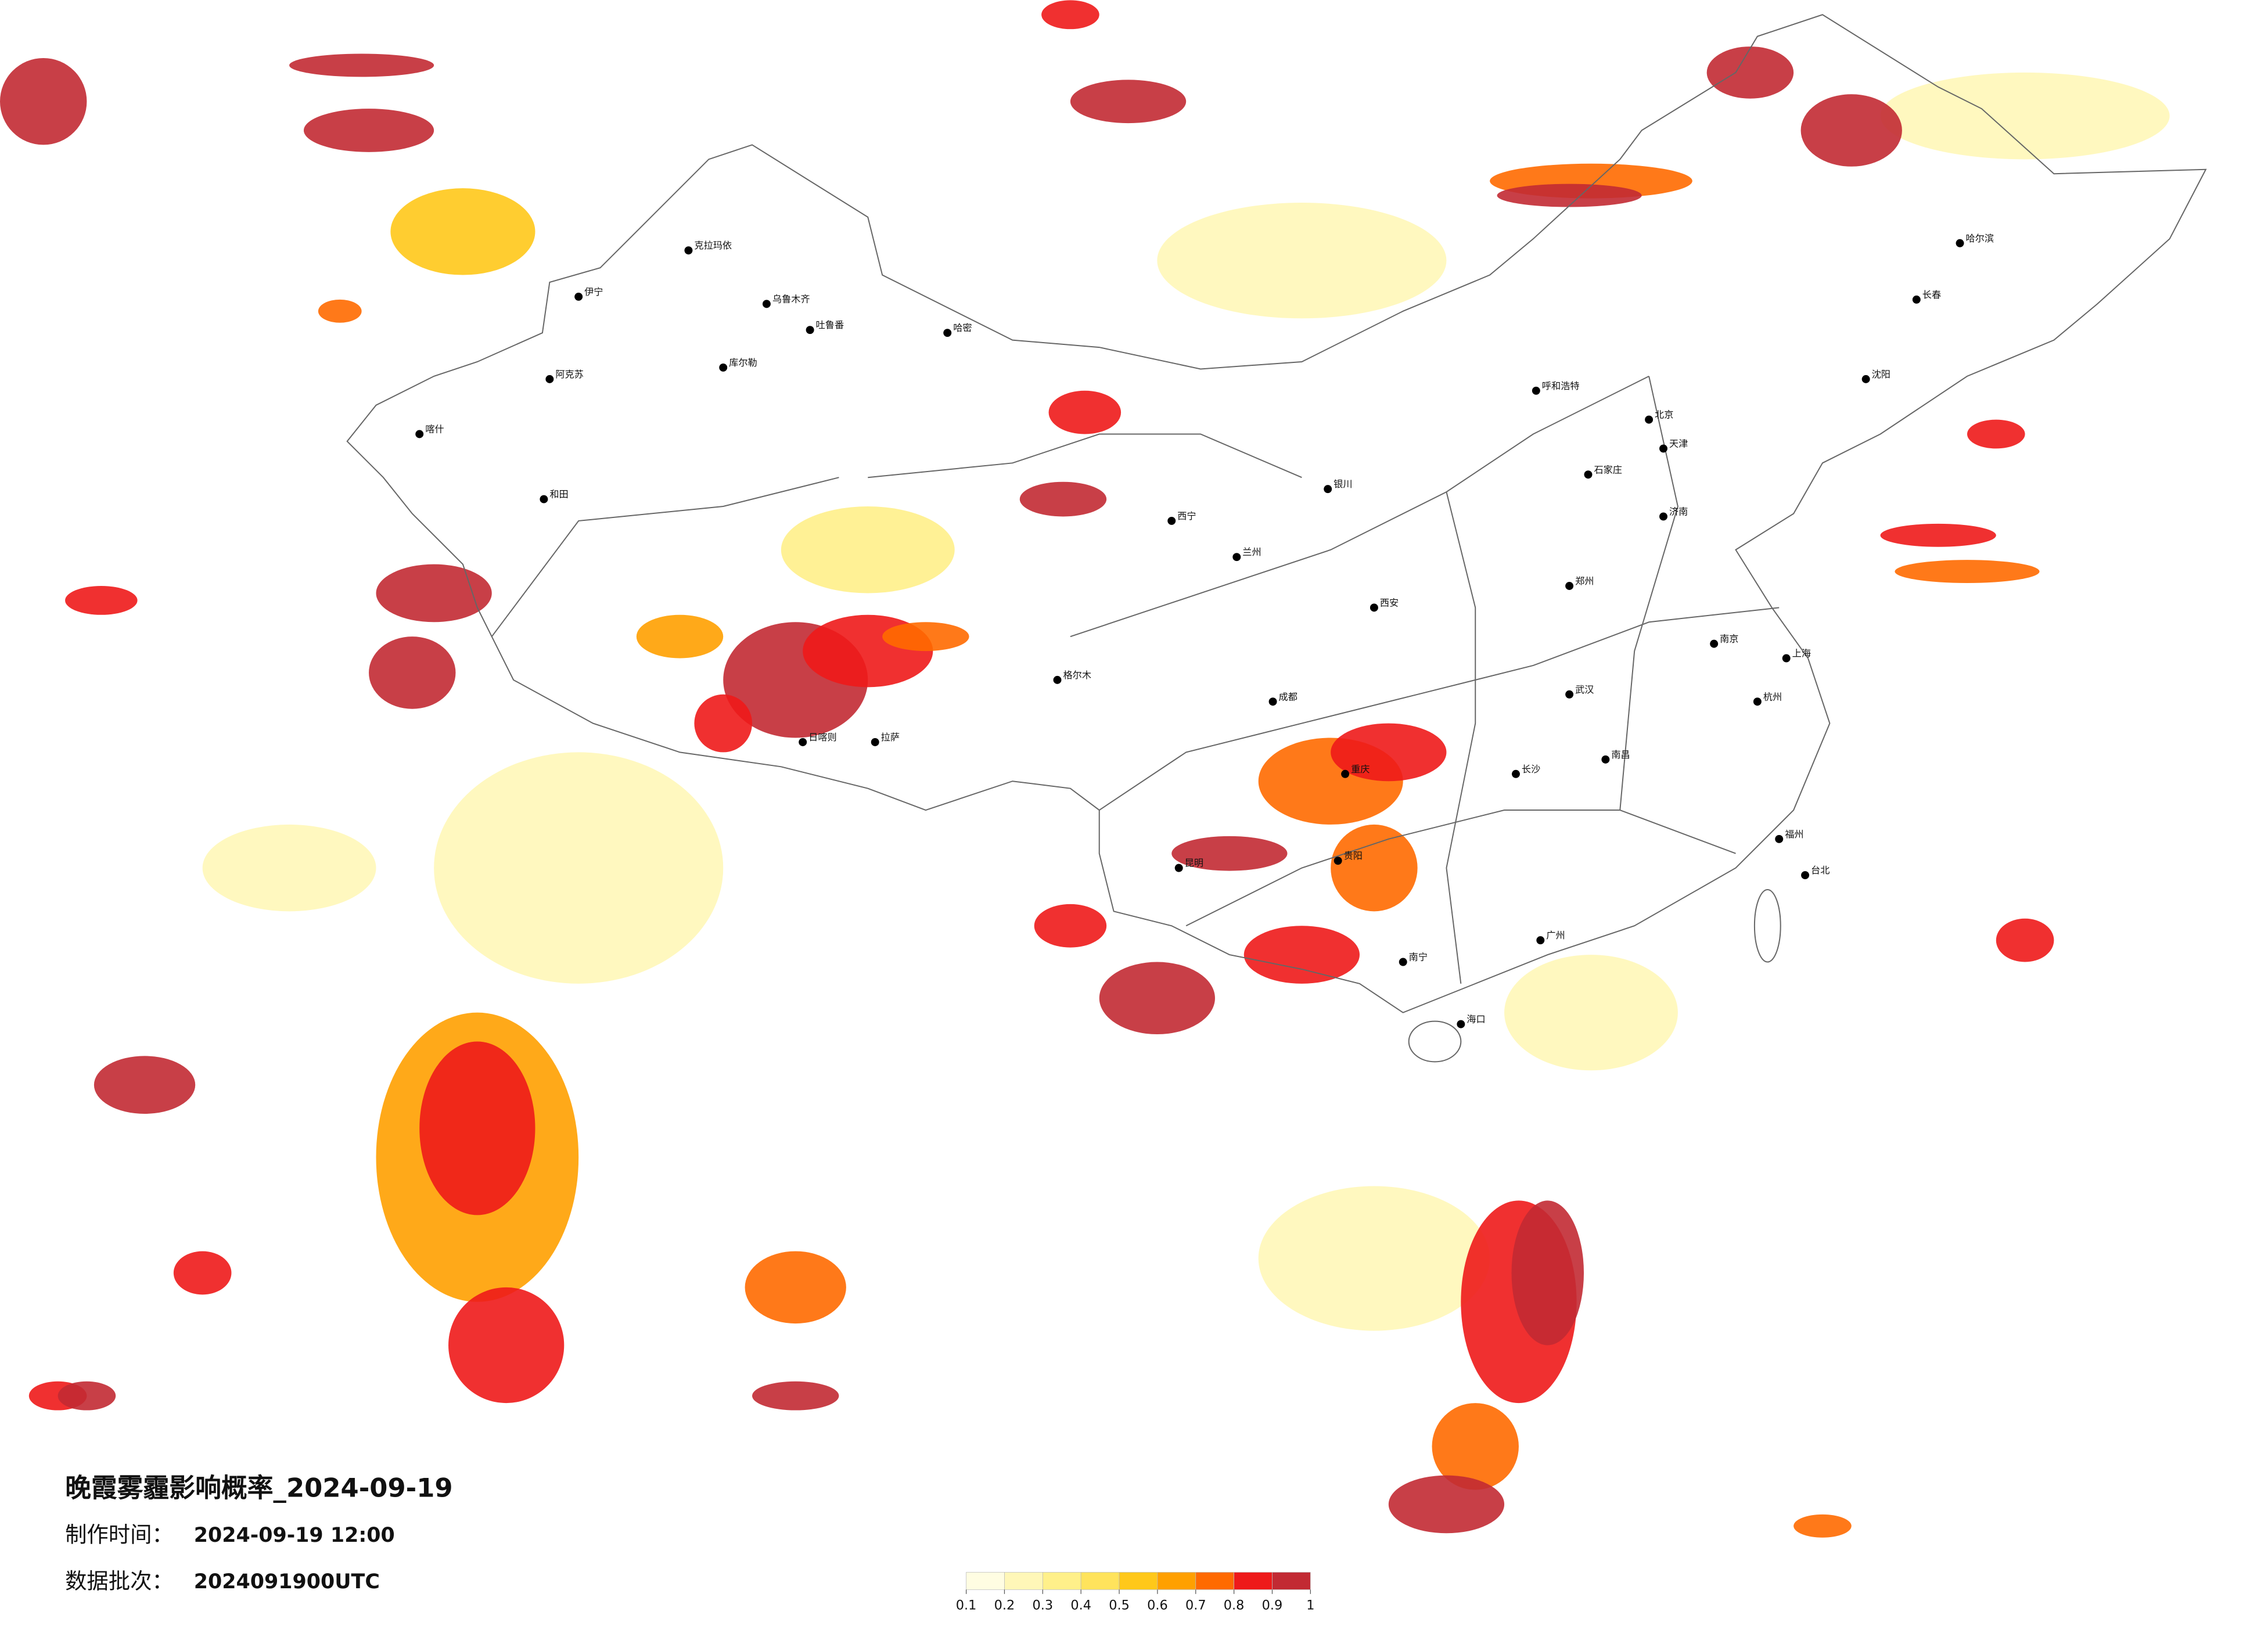  I want to click on city-label: 郑州, so click(1584, 581).